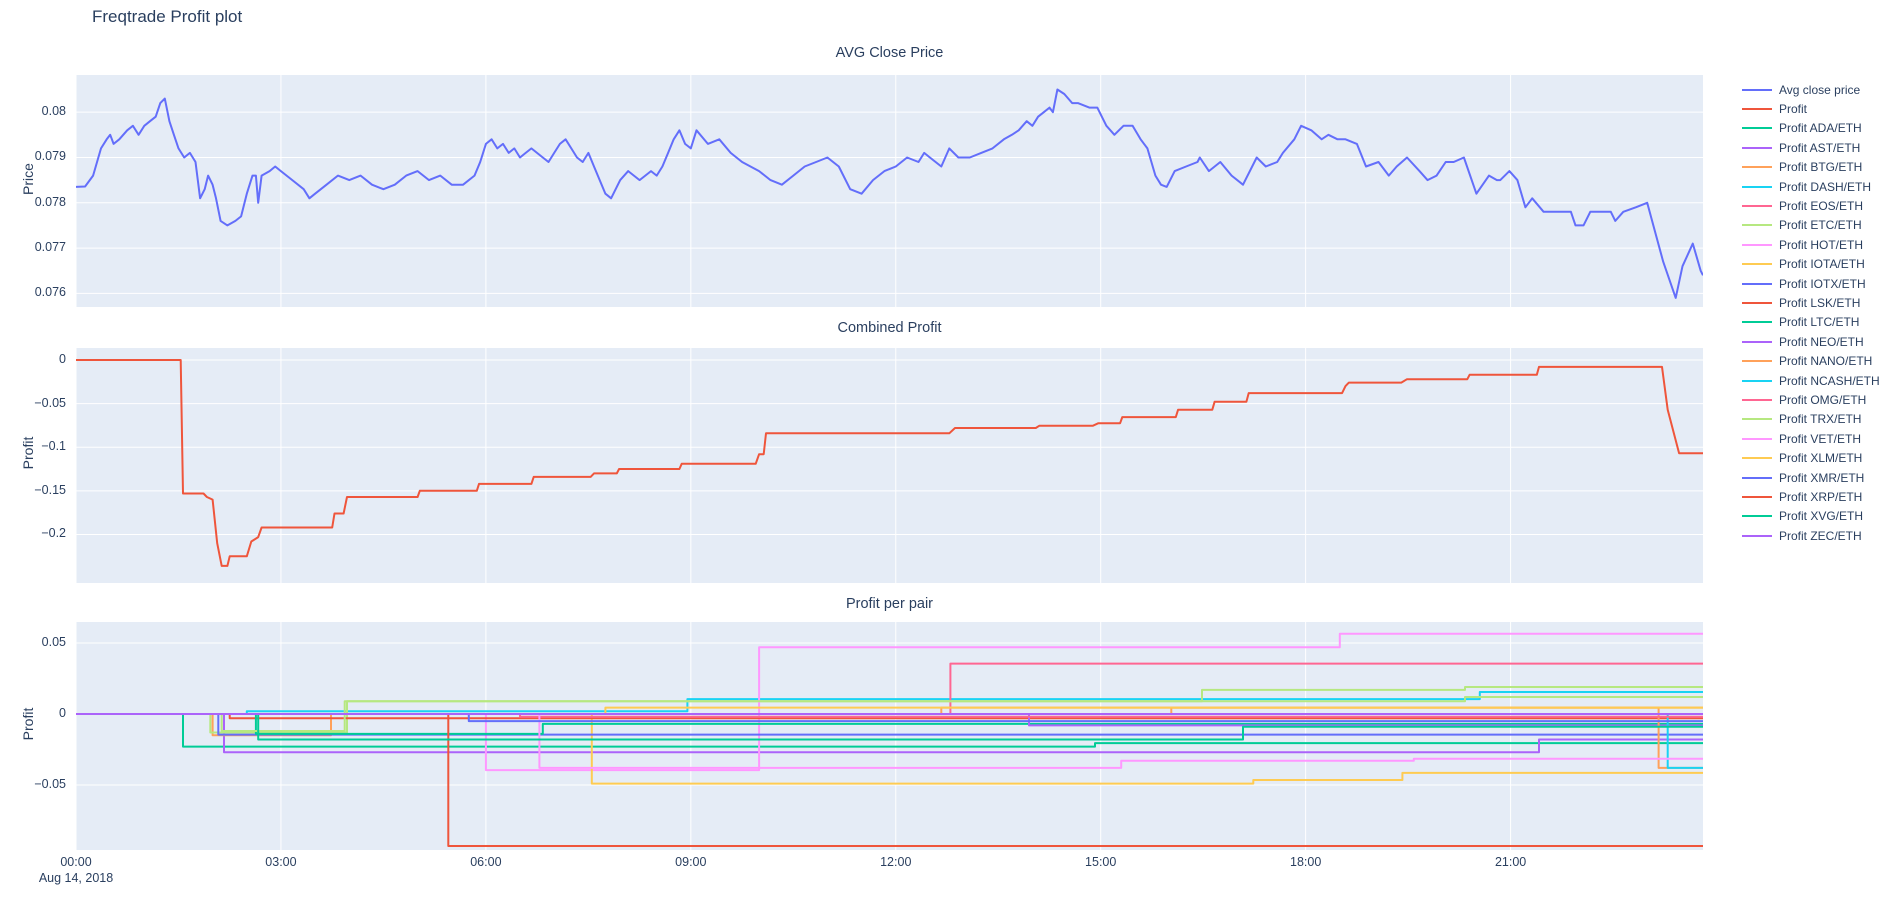 Image resolution: width=1896 pixels, height=913 pixels. What do you see at coordinates (1822, 264) in the screenshot?
I see `legend-item-label: Profit IOTA/ETH` at bounding box center [1822, 264].